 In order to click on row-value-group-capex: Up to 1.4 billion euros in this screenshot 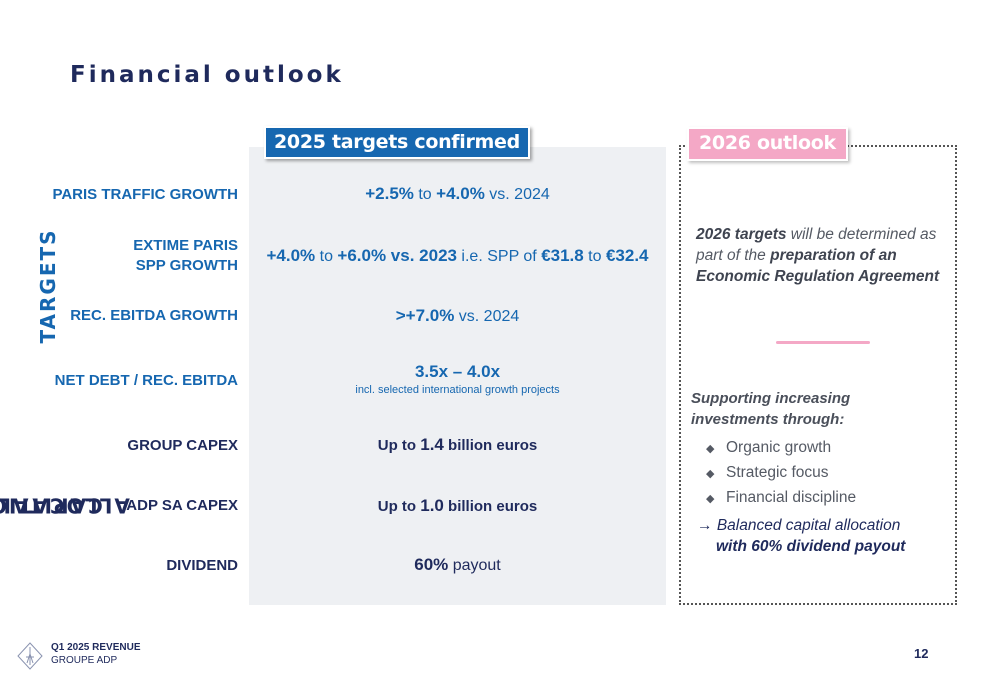, I will do `click(457, 444)`.